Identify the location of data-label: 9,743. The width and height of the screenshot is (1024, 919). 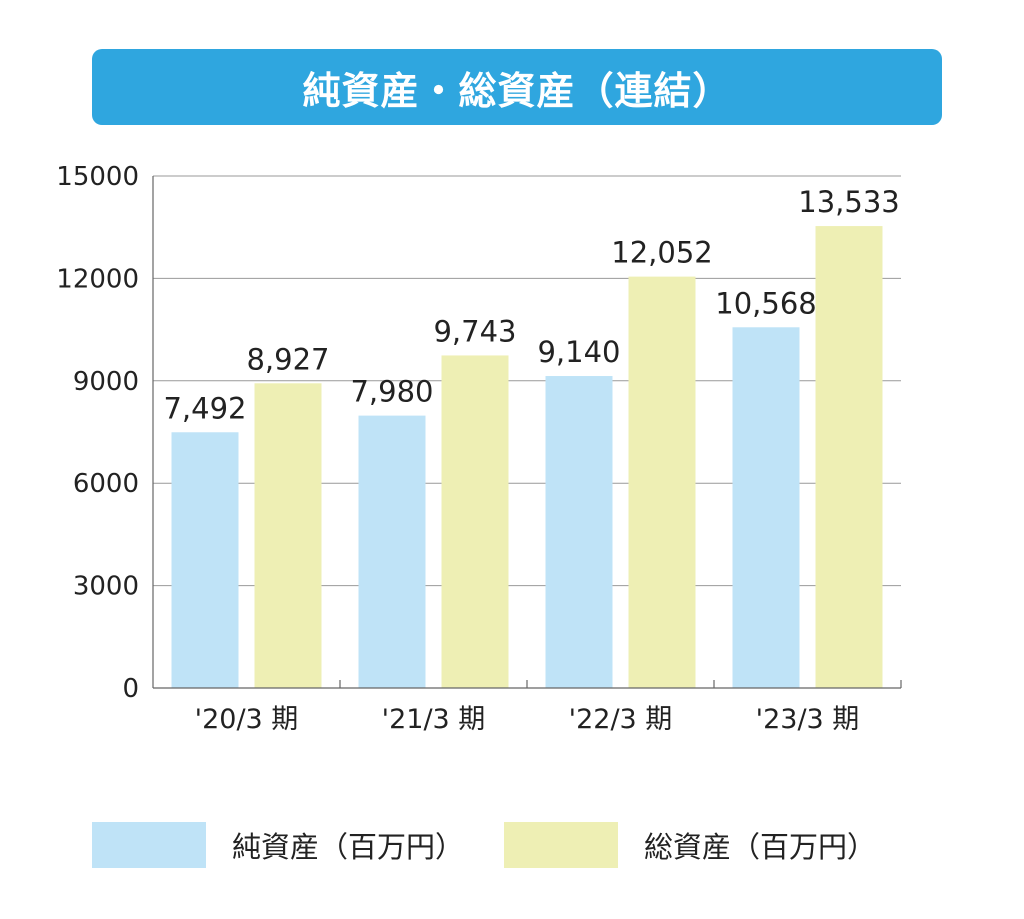
(474, 331).